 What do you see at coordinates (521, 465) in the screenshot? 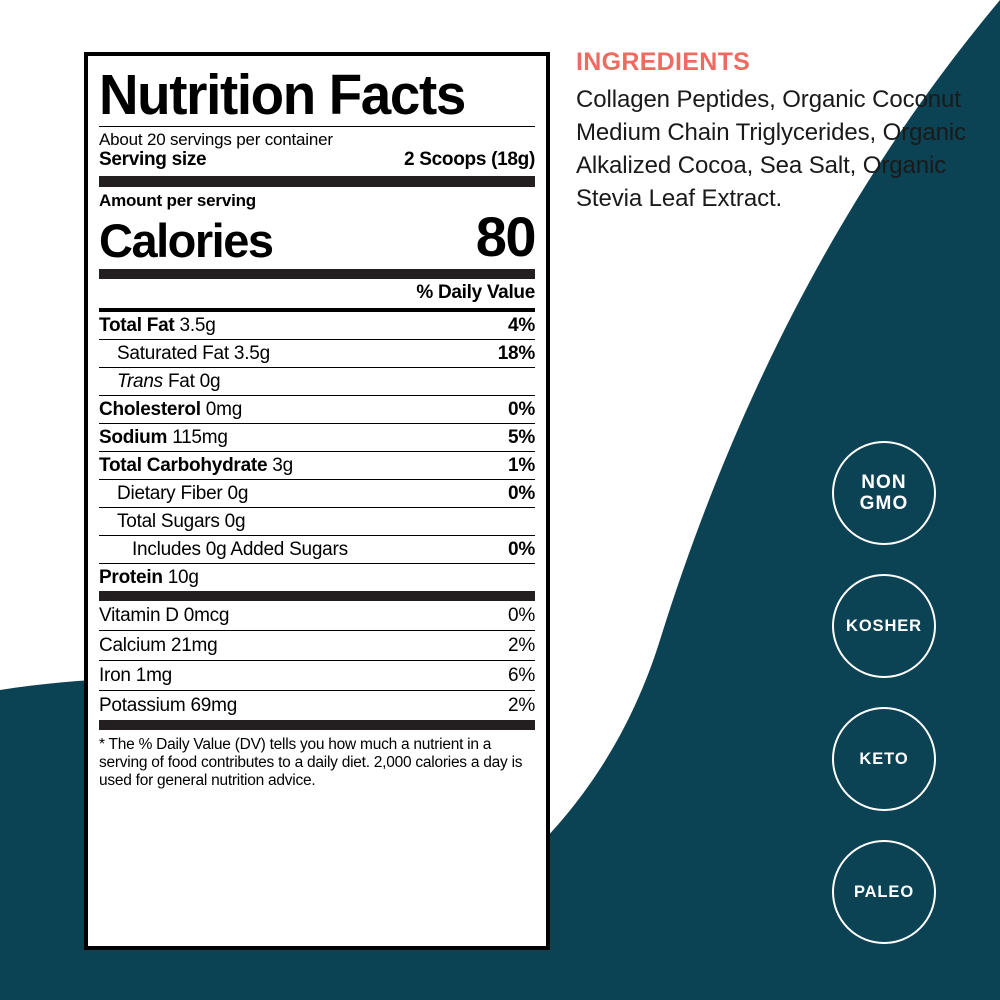
I see `nutrient-daily-value: 1%` at bounding box center [521, 465].